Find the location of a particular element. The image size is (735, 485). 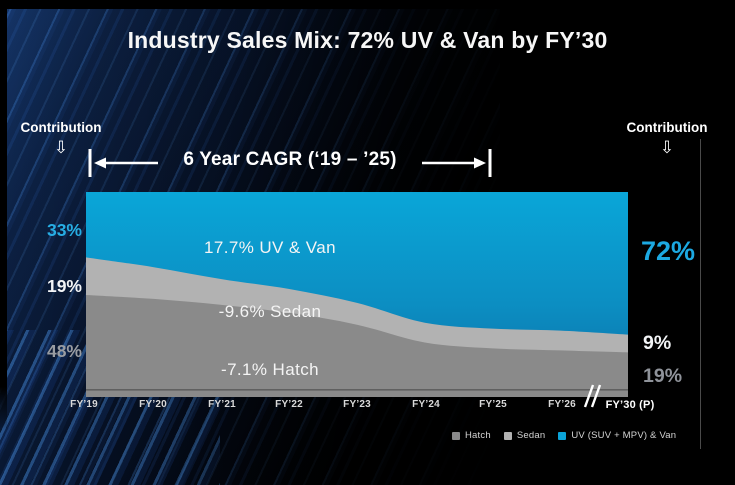

cagr-span-arrow is located at coordinates (290, 163).